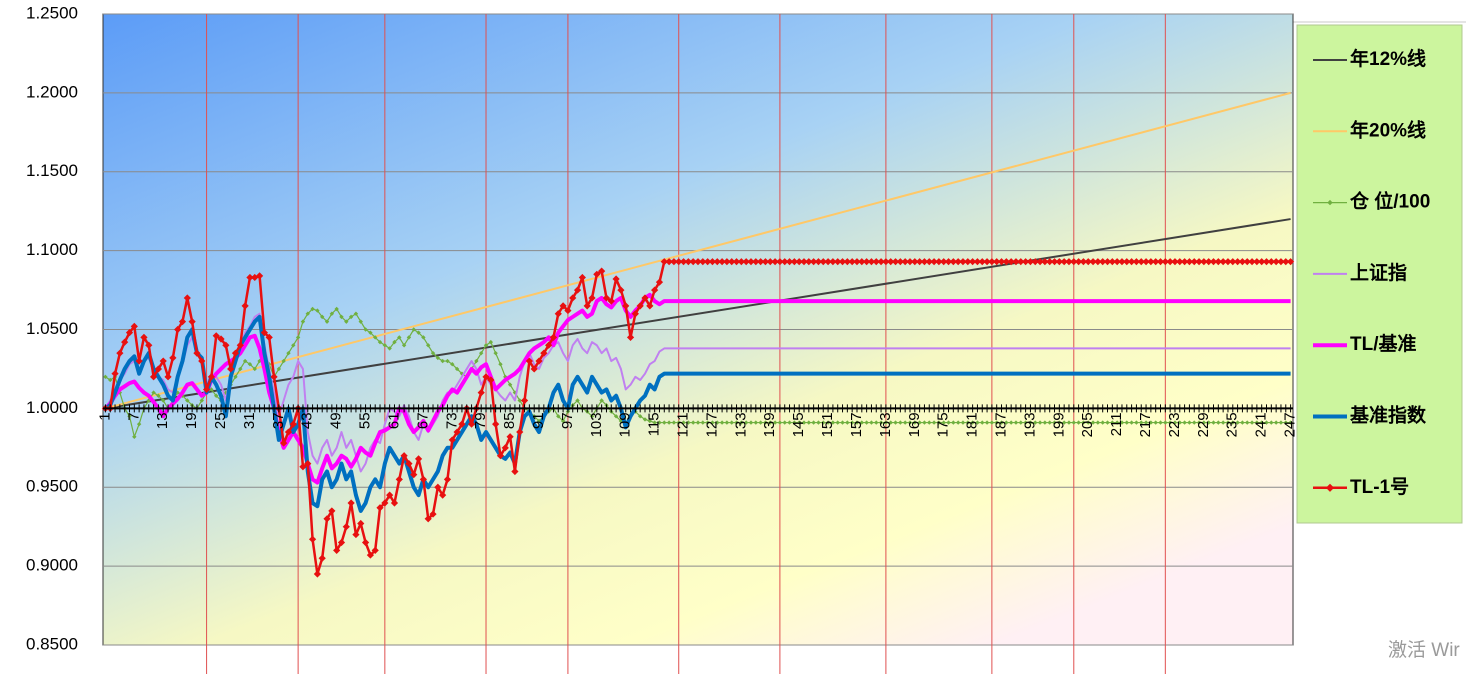  Describe the element at coordinates (365, 420) in the screenshot. I see `x-tick-label: 55` at that location.